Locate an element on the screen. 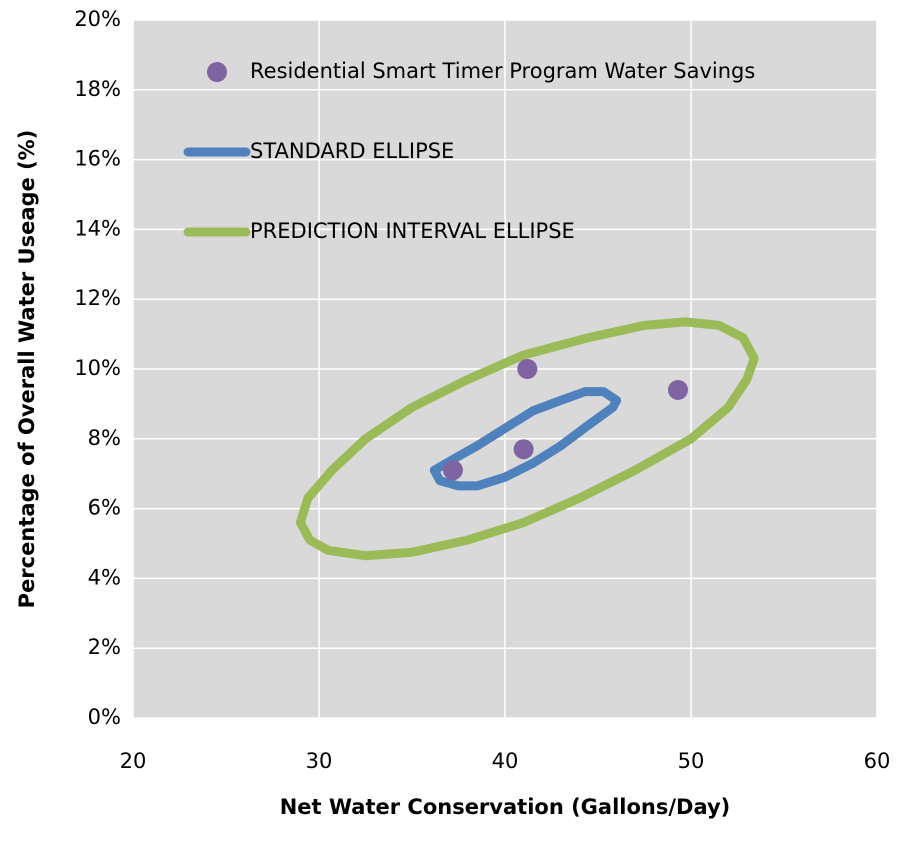 The width and height of the screenshot is (898, 848). x-tick-label: 40 is located at coordinates (505, 761).